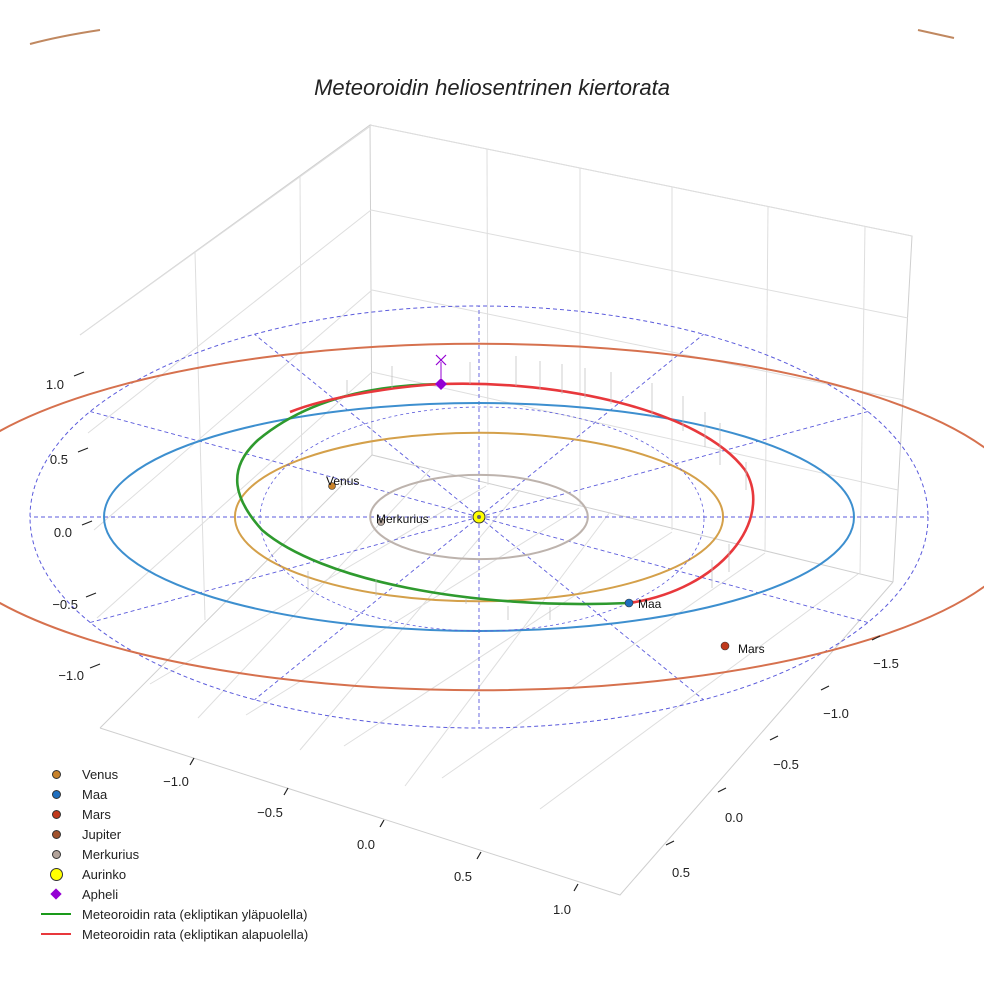 This screenshot has height=984, width=984. I want to click on legend-mercury-swatch, so click(56, 854).